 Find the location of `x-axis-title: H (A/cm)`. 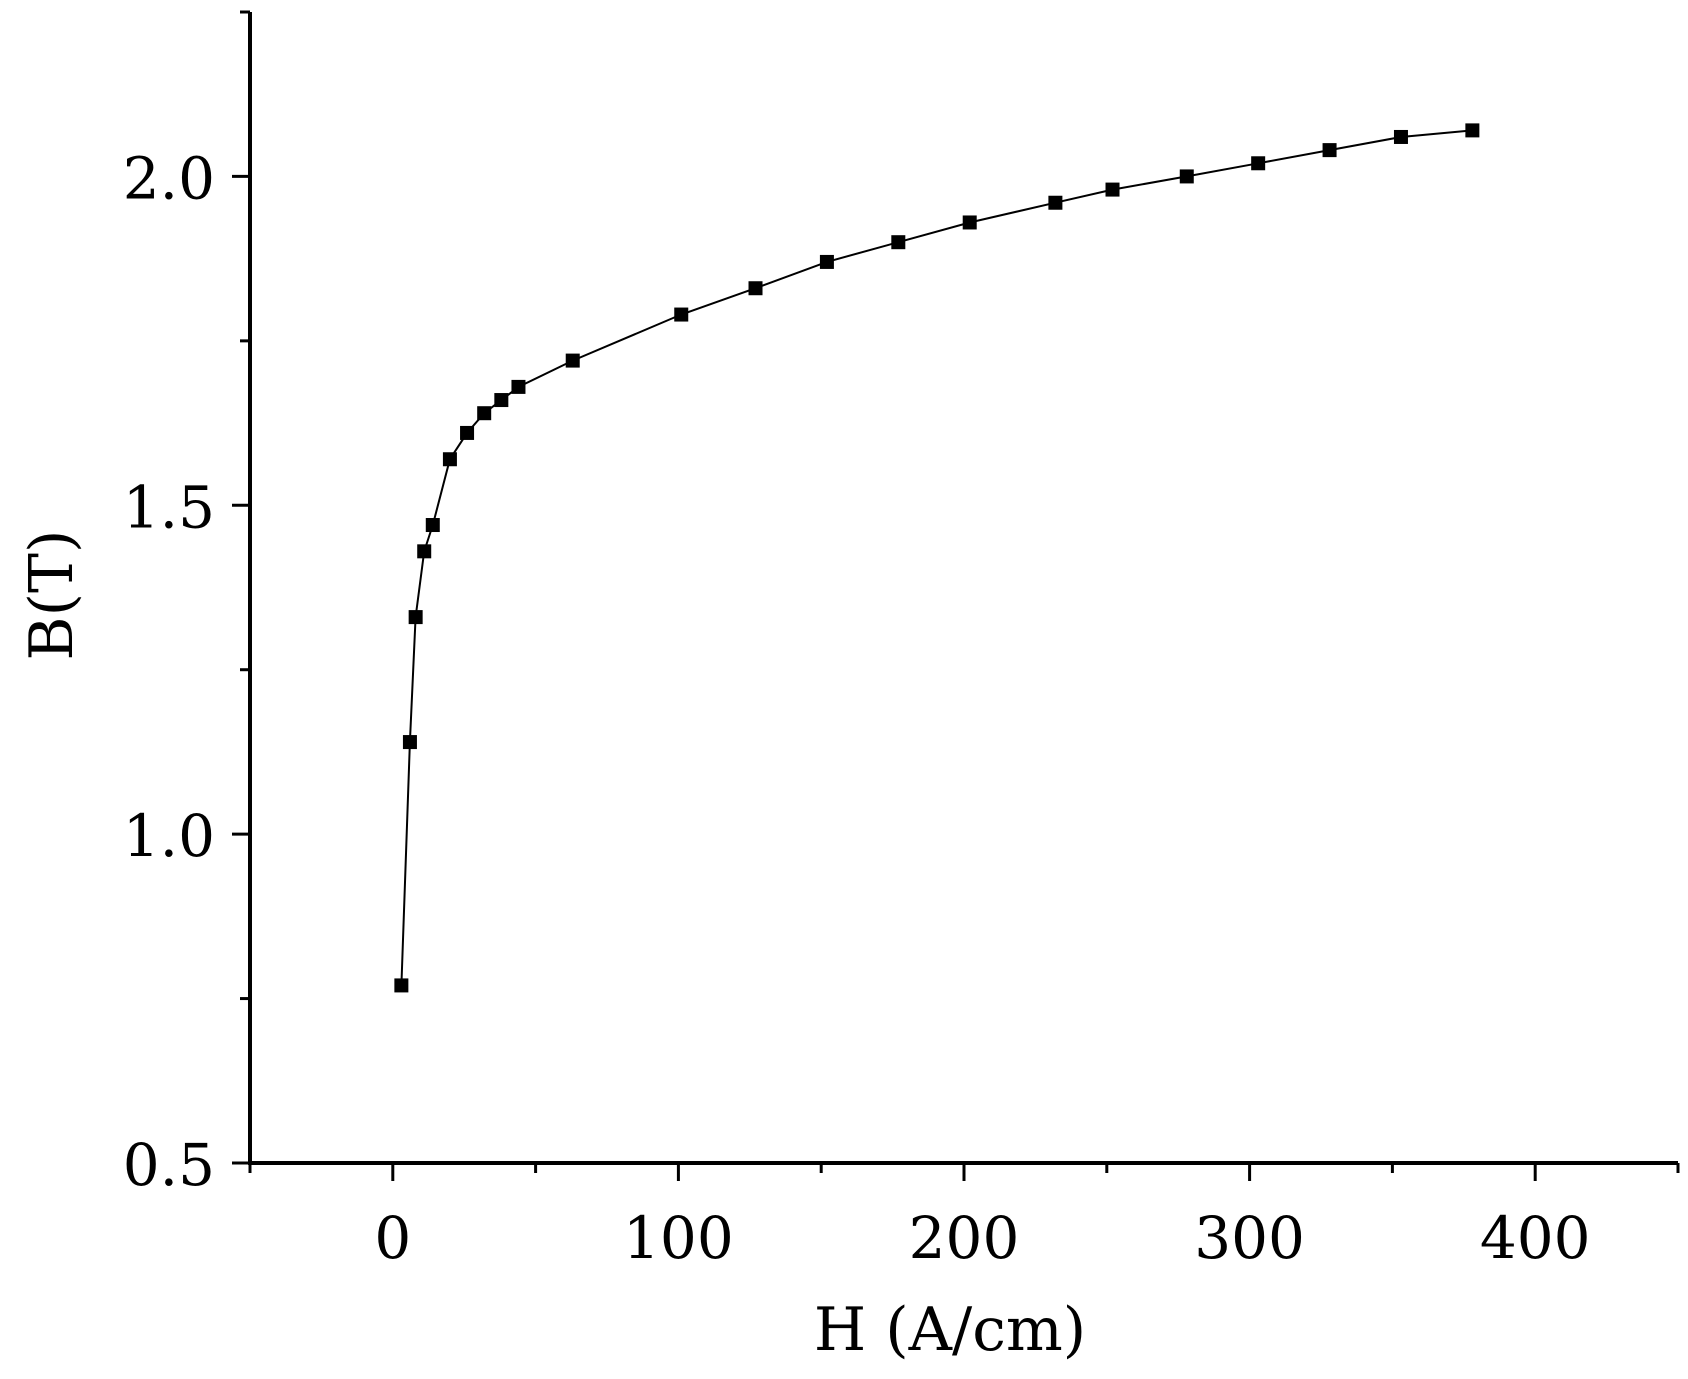

x-axis-title: H (A/cm) is located at coordinates (950, 1330).